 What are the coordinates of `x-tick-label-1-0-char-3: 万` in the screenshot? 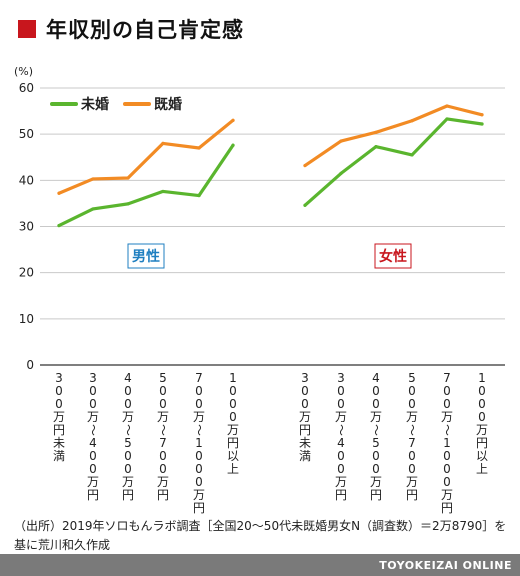 It's located at (305, 417).